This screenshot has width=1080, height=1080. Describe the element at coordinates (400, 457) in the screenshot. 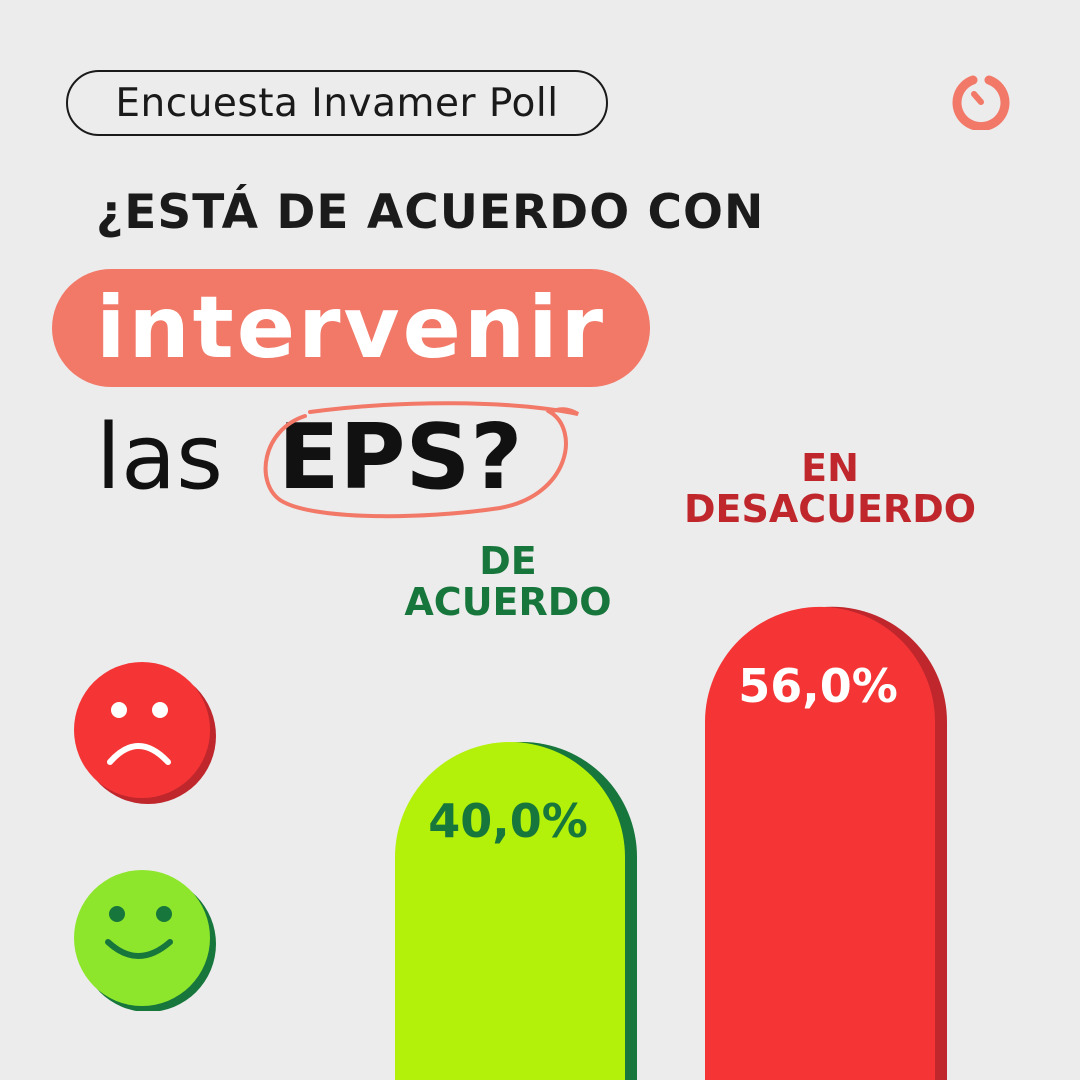

I see `question-line-3-end: EPS?` at that location.